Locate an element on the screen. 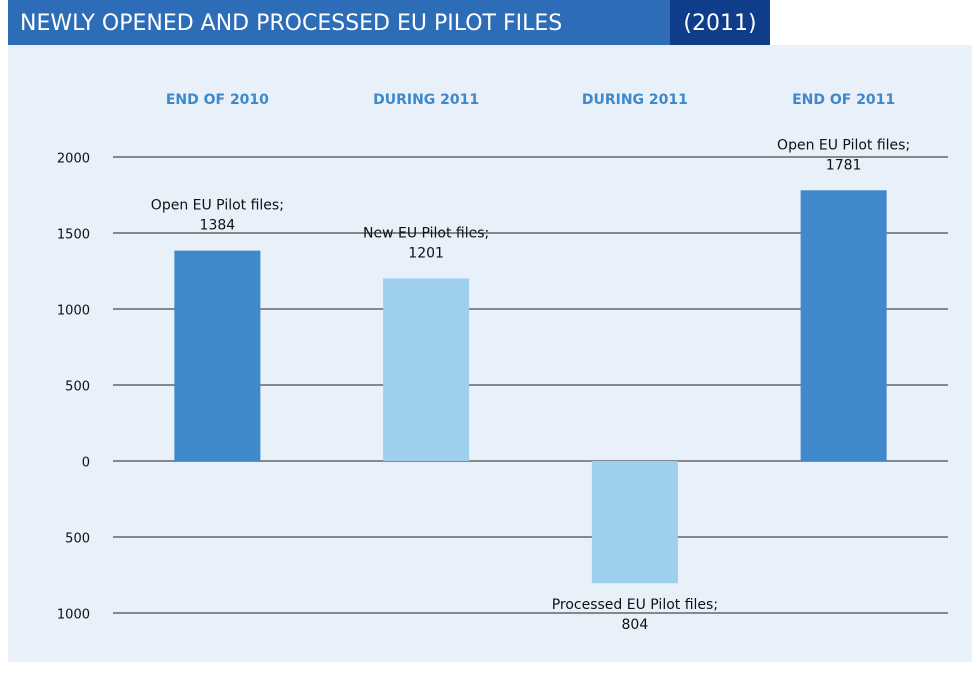 The height and width of the screenshot is (675, 980). subtitle-box is located at coordinates (720, 22).